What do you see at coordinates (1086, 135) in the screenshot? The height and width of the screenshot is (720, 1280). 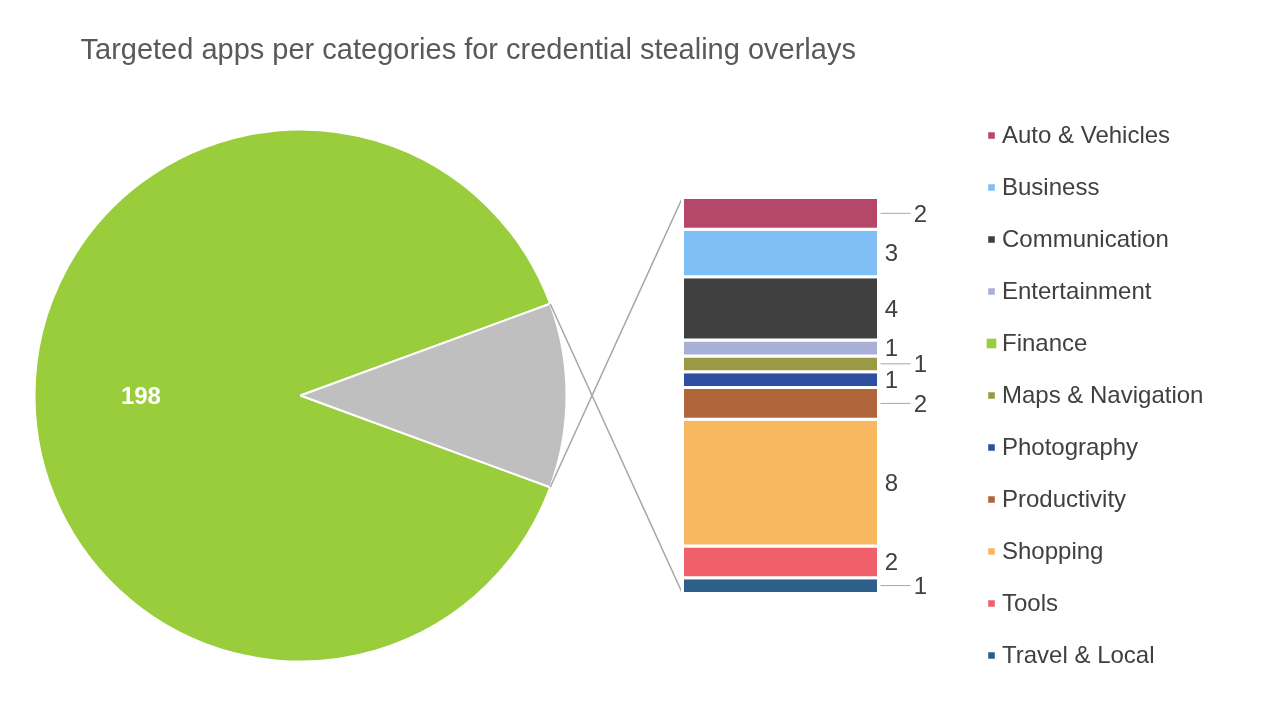 I see `legend-label: Auto & Vehicles` at bounding box center [1086, 135].